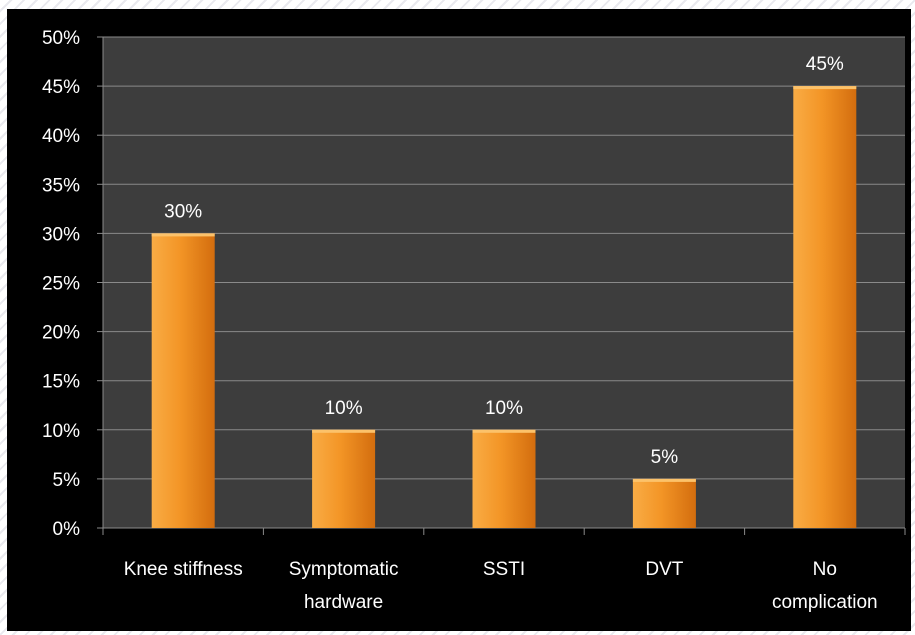 Image resolution: width=915 pixels, height=635 pixels. Describe the element at coordinates (61, 431) in the screenshot. I see `y-tick-label: 10%` at that location.